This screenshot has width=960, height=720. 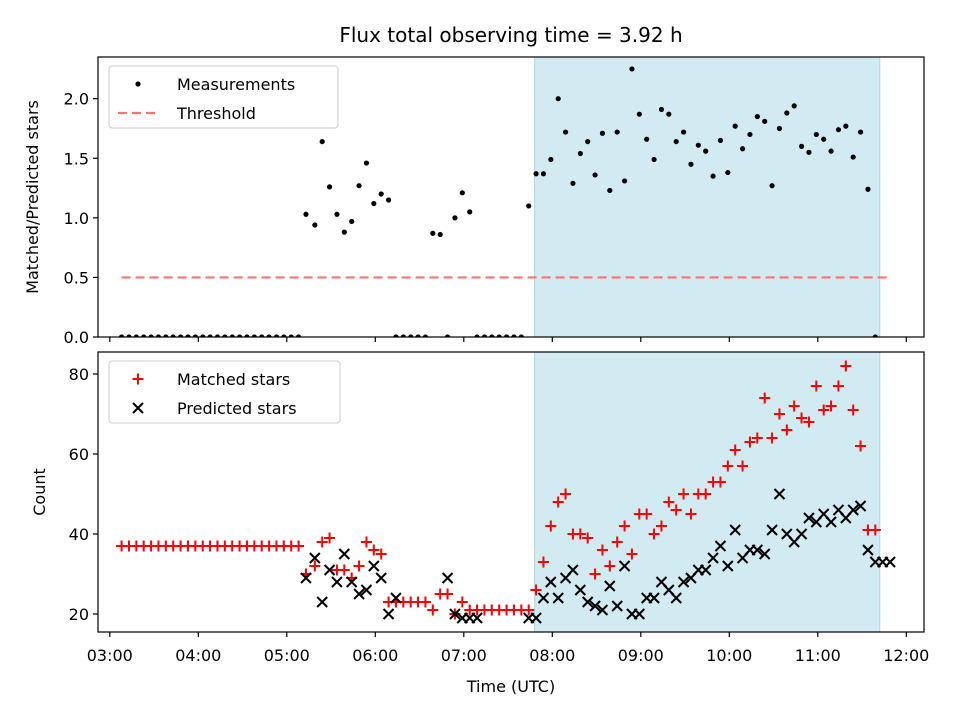 What do you see at coordinates (729, 655) in the screenshot?
I see `x-tick-label: 10:00` at bounding box center [729, 655].